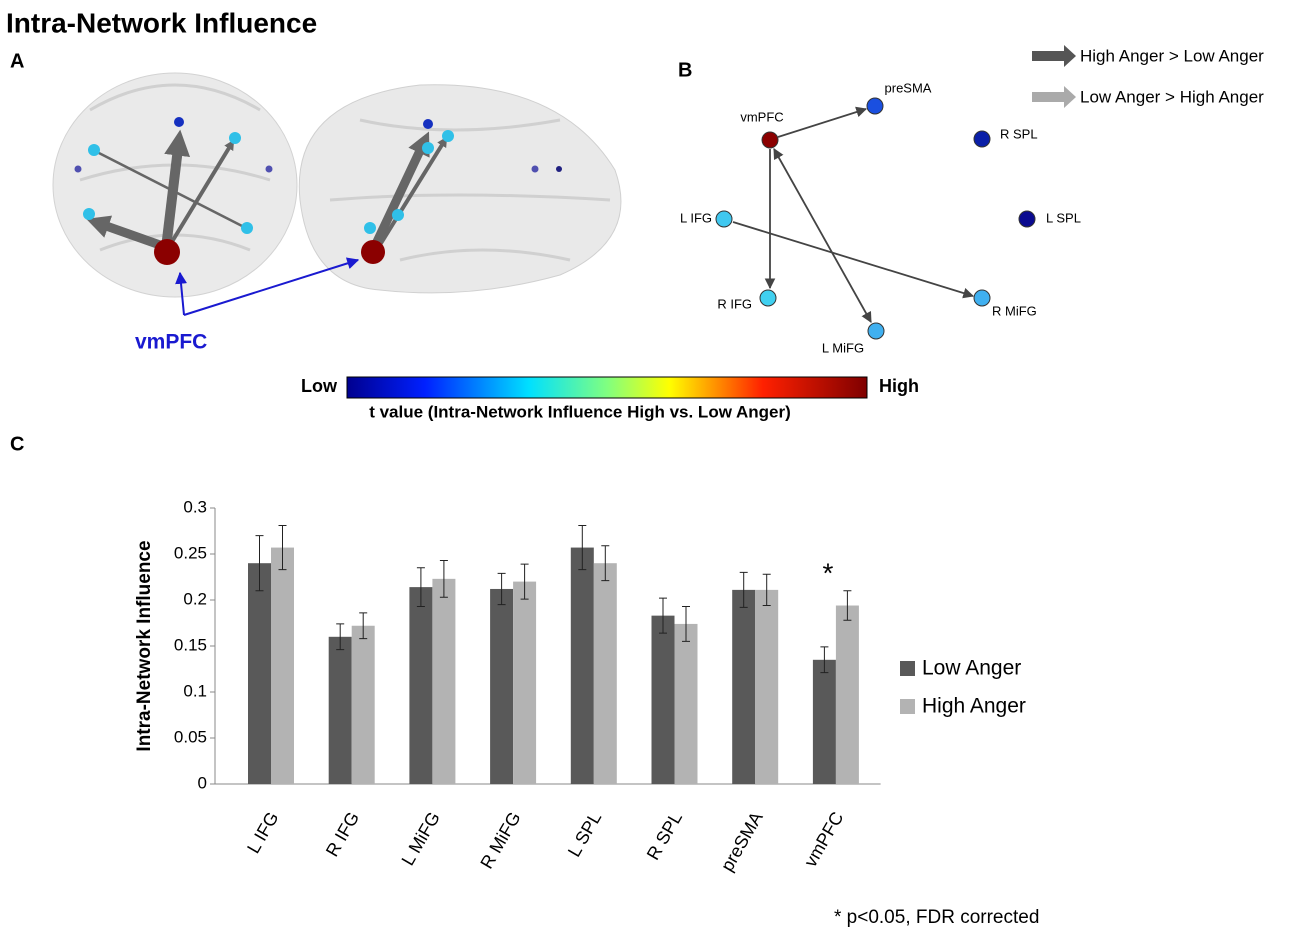 The width and height of the screenshot is (1300, 941). What do you see at coordinates (823, 839) in the screenshot?
I see `x-tick-label: vmPFC` at bounding box center [823, 839].